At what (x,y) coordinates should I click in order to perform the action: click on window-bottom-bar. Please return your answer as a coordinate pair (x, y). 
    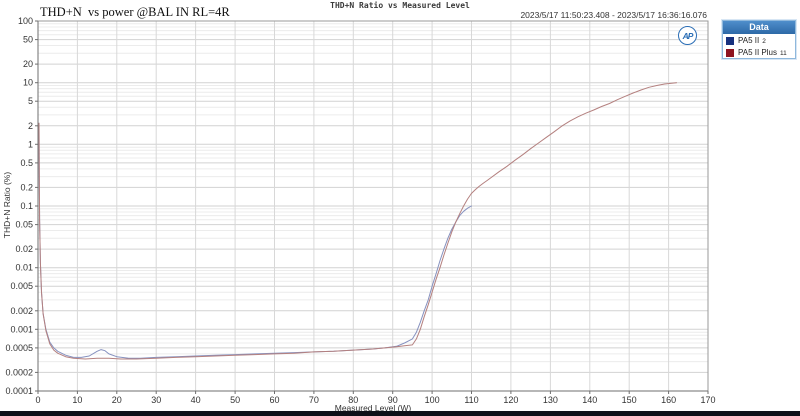
    Looking at the image, I should click on (400, 413).